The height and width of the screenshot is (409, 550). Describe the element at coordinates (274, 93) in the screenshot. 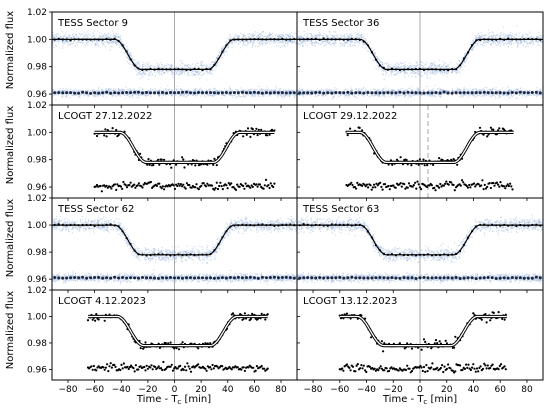

I see `binned-resid-point` at that location.